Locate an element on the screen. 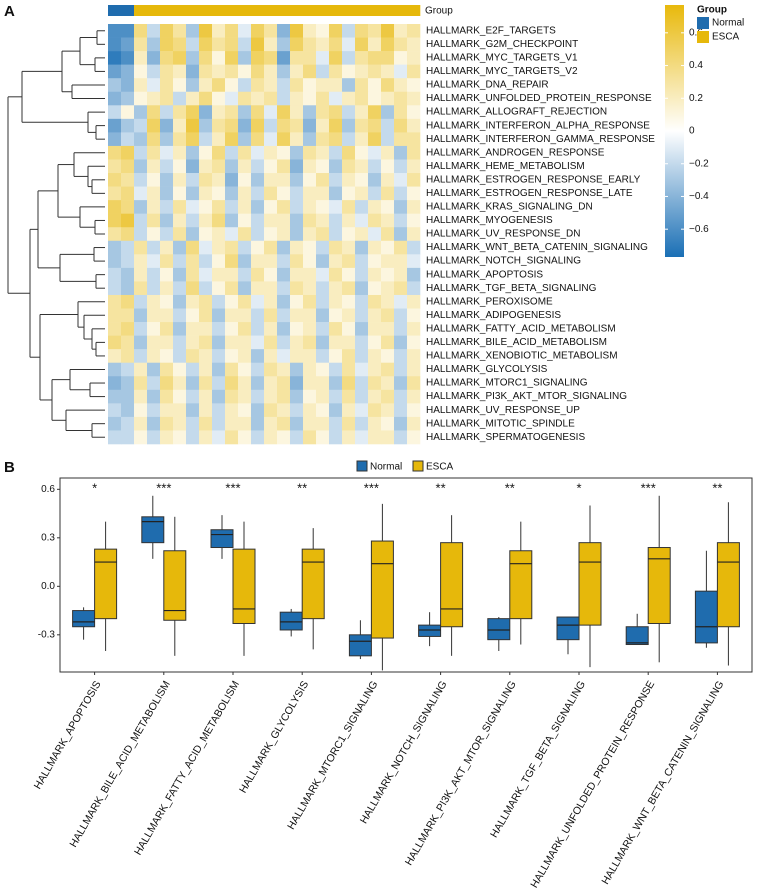  row-label: HALLMARK_GLYCOLYSIS is located at coordinates (487, 369).